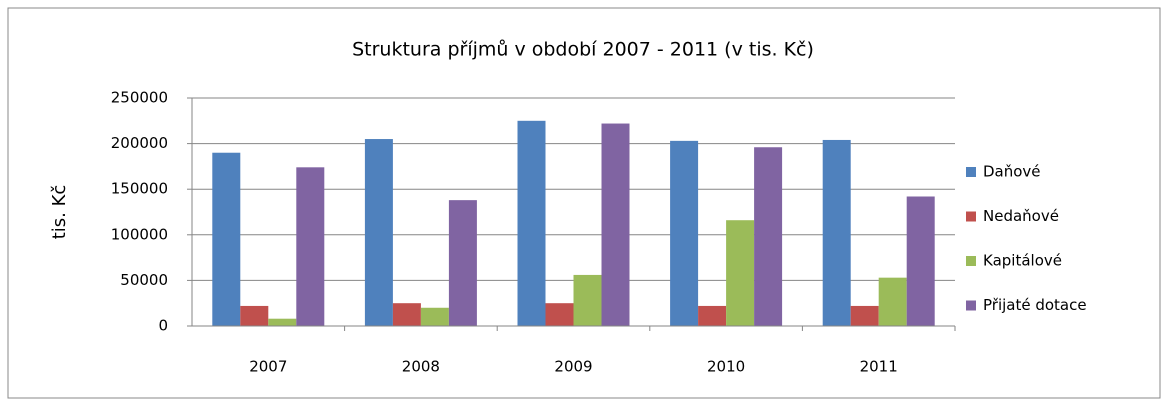 This screenshot has height=401, width=1168. What do you see at coordinates (268, 367) in the screenshot?
I see `x-tick-label: 2007` at bounding box center [268, 367].